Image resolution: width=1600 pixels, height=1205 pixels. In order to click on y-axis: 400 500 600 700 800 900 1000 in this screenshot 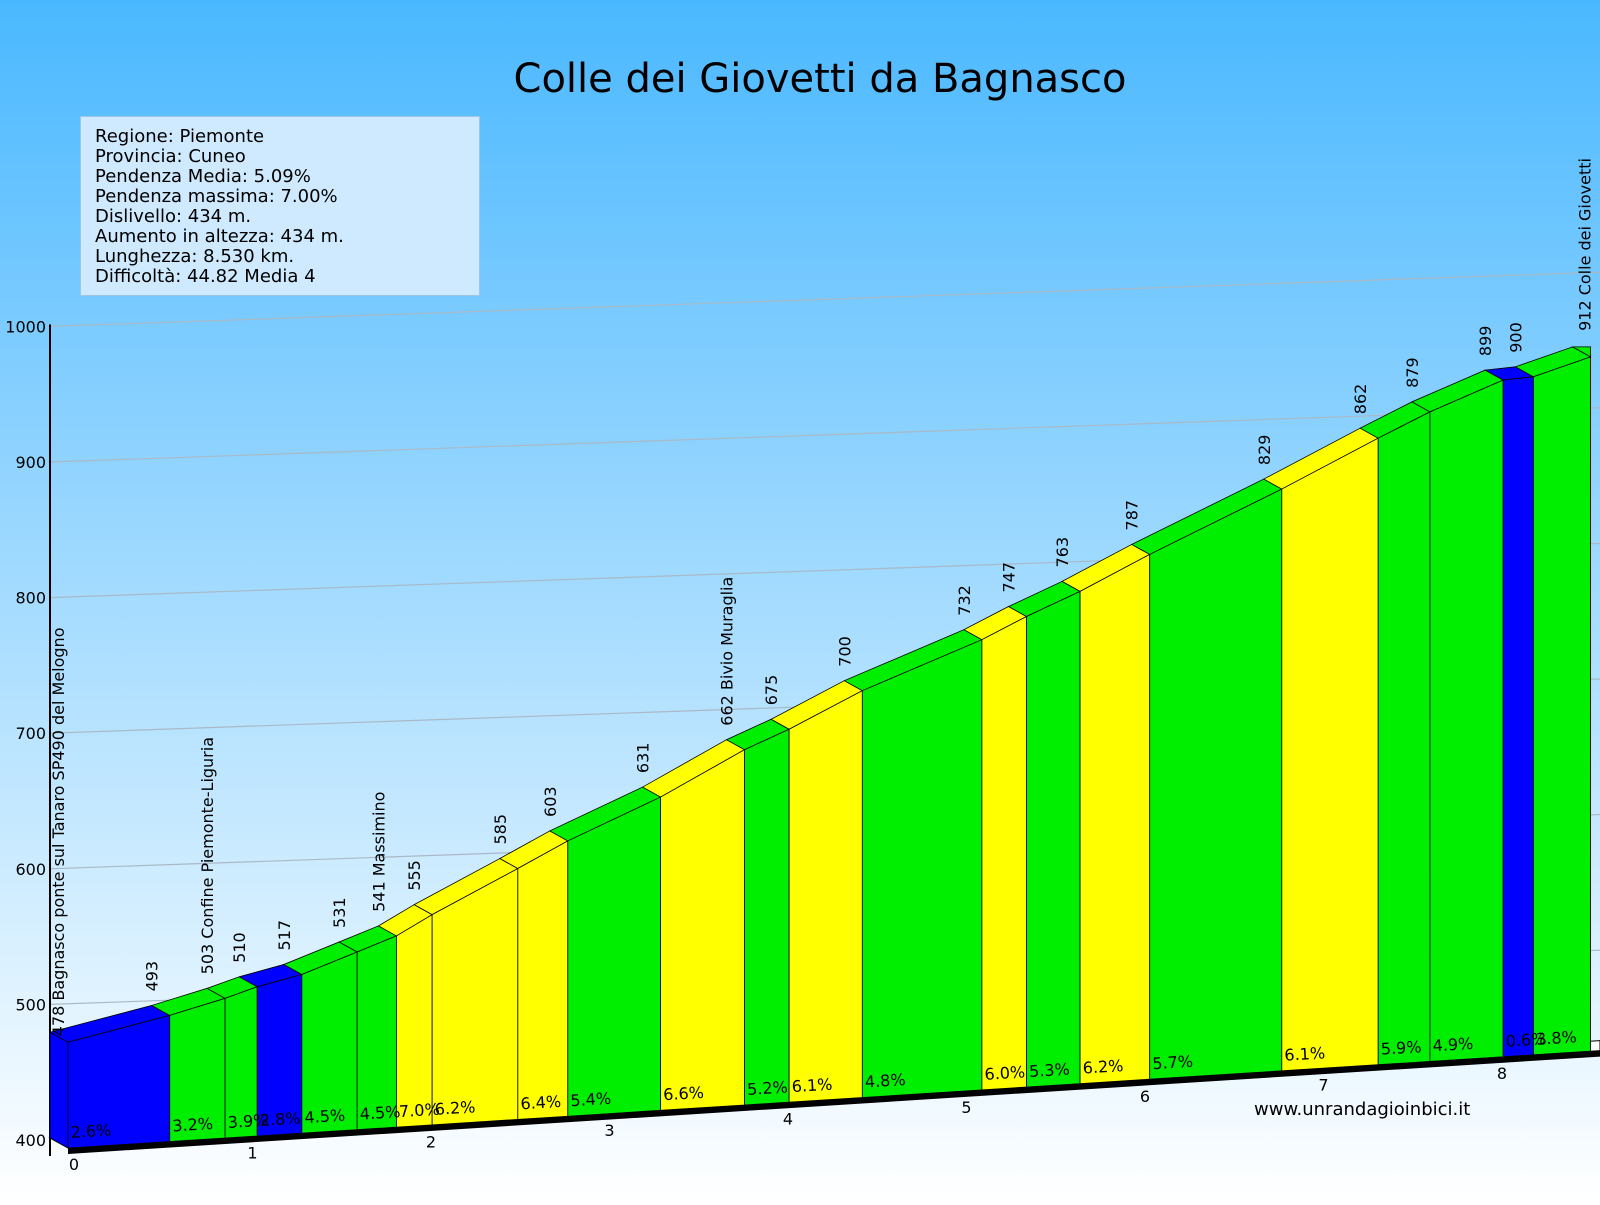, I will do `click(28, 736)`.